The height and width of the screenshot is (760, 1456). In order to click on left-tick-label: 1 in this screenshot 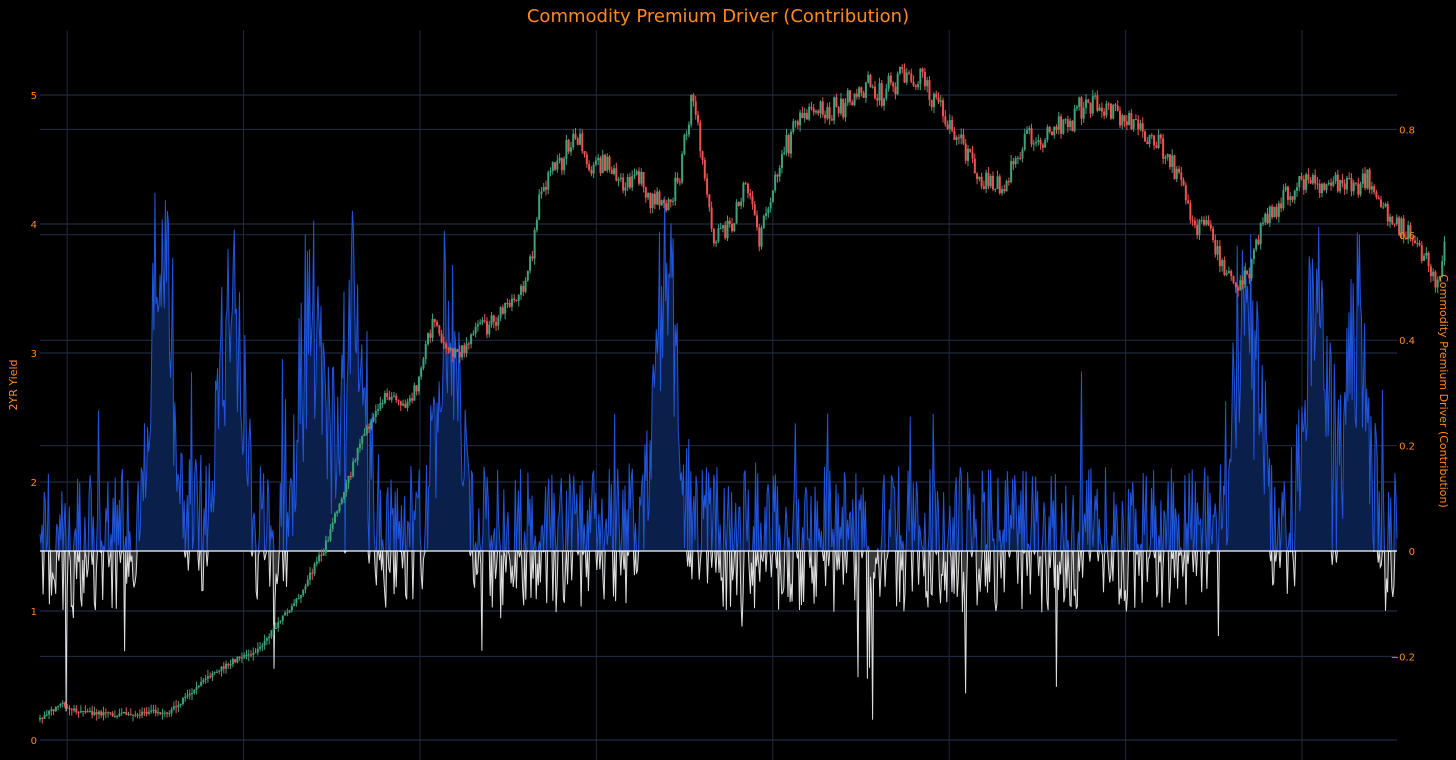, I will do `click(34, 612)`.